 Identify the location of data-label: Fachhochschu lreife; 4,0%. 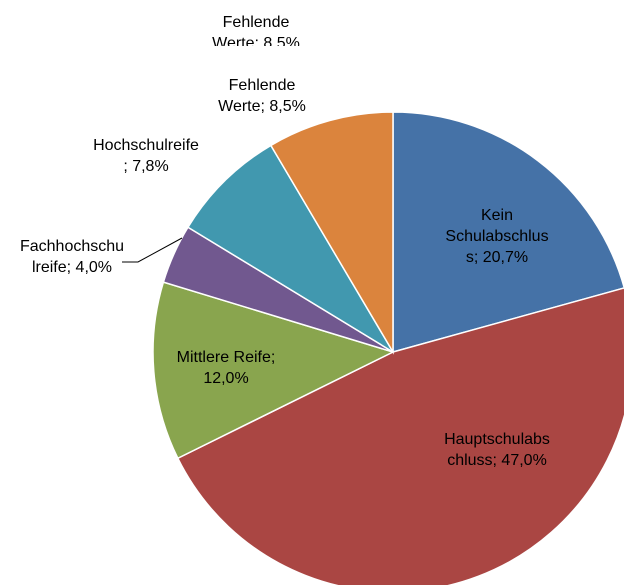
(72, 257).